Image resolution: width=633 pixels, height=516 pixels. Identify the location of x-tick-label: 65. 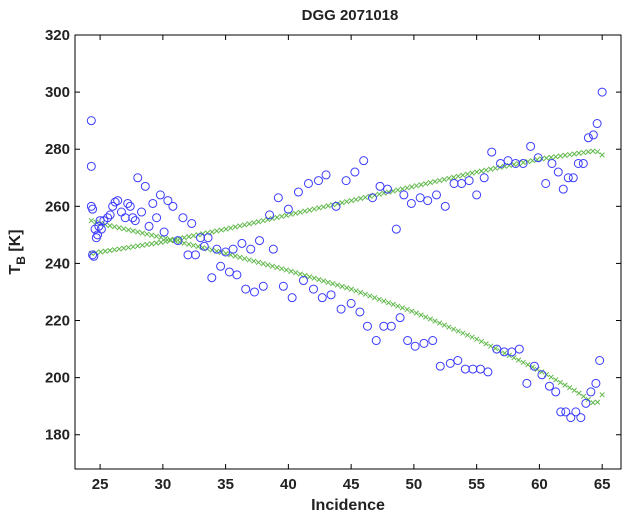
(602, 484).